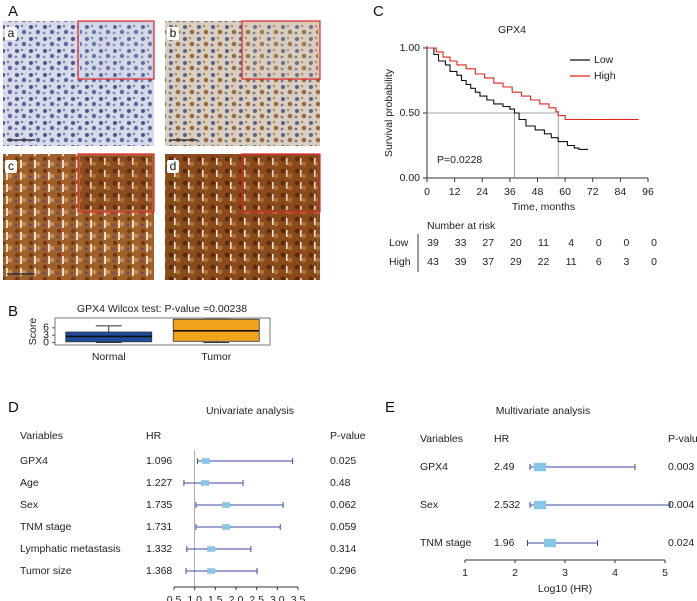 The width and height of the screenshot is (697, 601). What do you see at coordinates (504, 467) in the screenshot?
I see `hr-value: 2.49` at bounding box center [504, 467].